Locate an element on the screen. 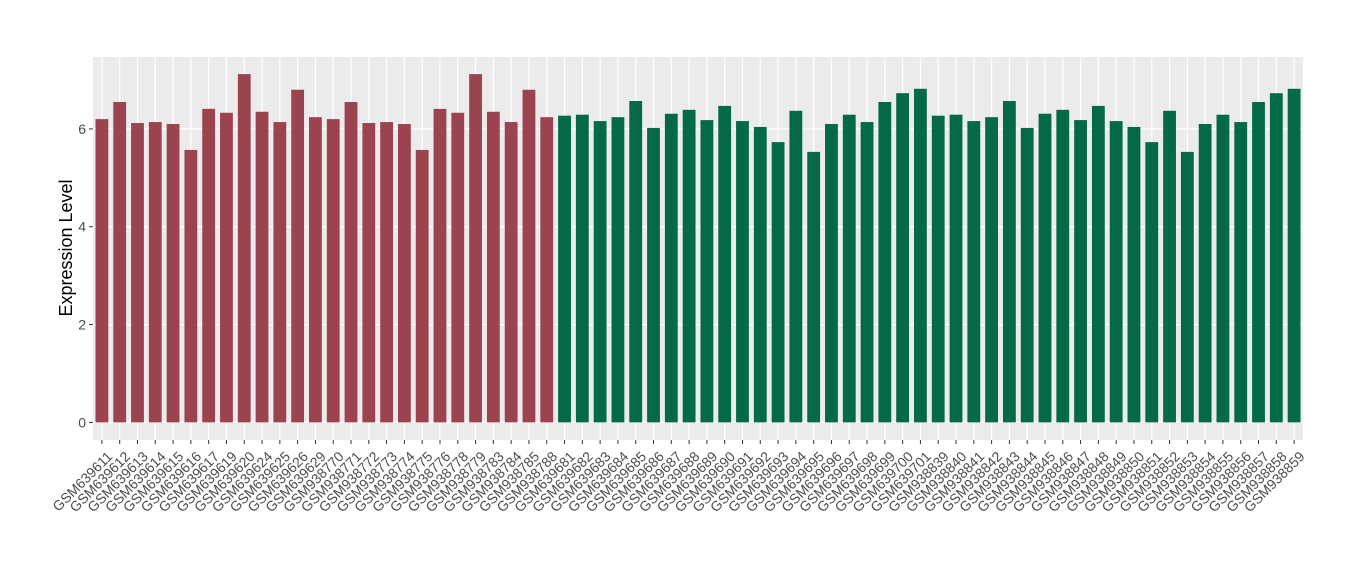 The height and width of the screenshot is (580, 1360). y-tick-label: 0 is located at coordinates (82, 422).